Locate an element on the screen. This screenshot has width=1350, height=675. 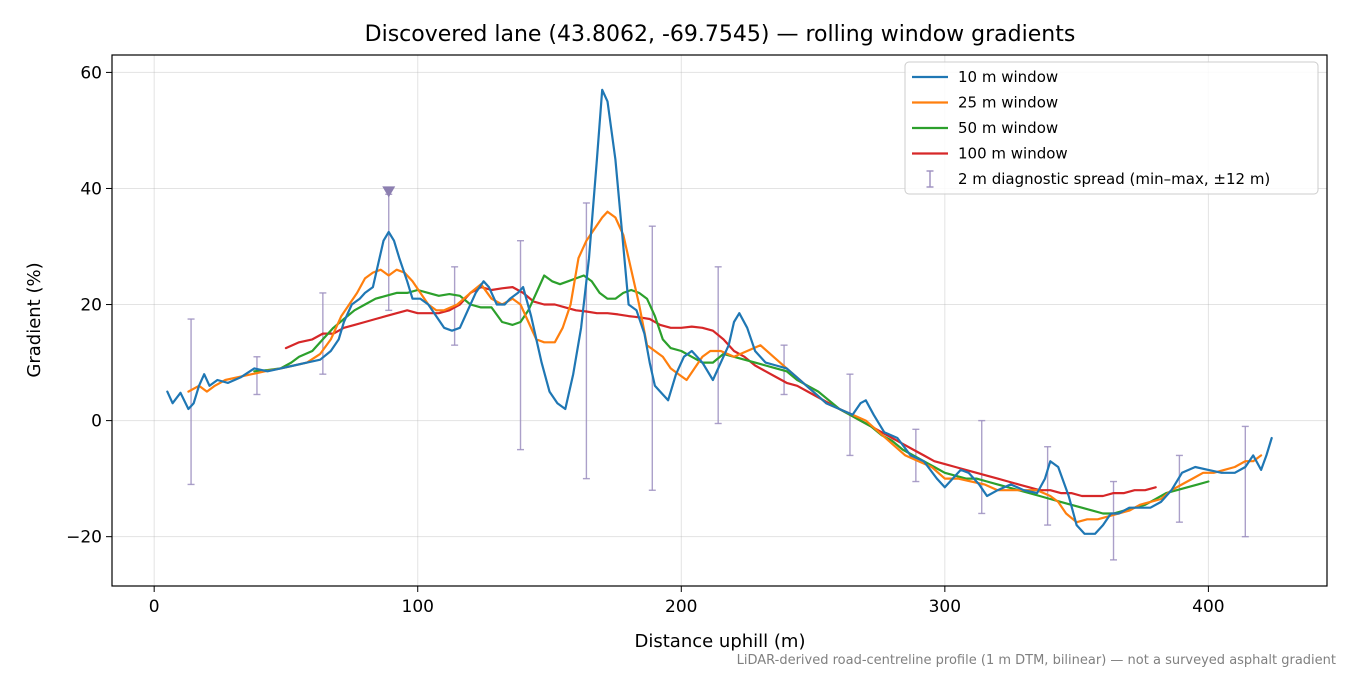
y-tick-label: 40 is located at coordinates (91, 189).